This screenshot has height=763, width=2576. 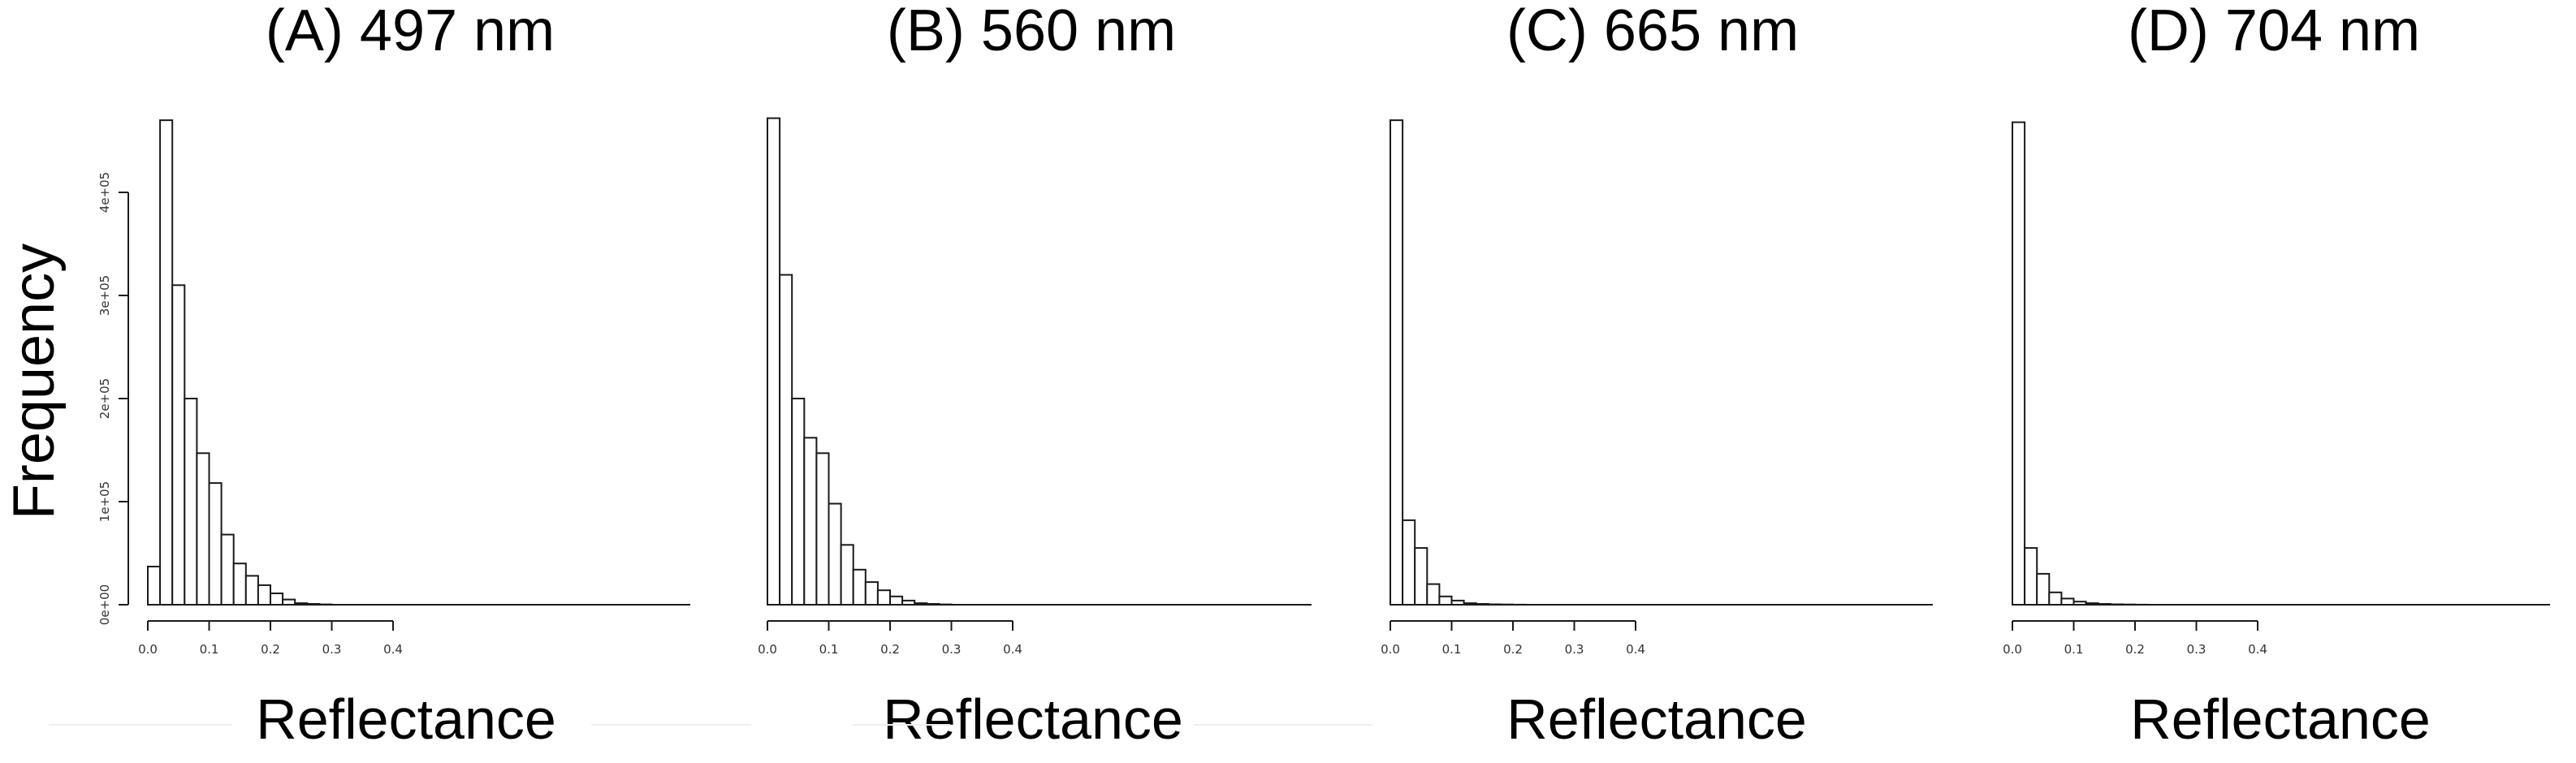 What do you see at coordinates (113, 399) in the screenshot?
I see `y-axis: 0e+00 1e+05 2e+05 3e+05 4e+05` at bounding box center [113, 399].